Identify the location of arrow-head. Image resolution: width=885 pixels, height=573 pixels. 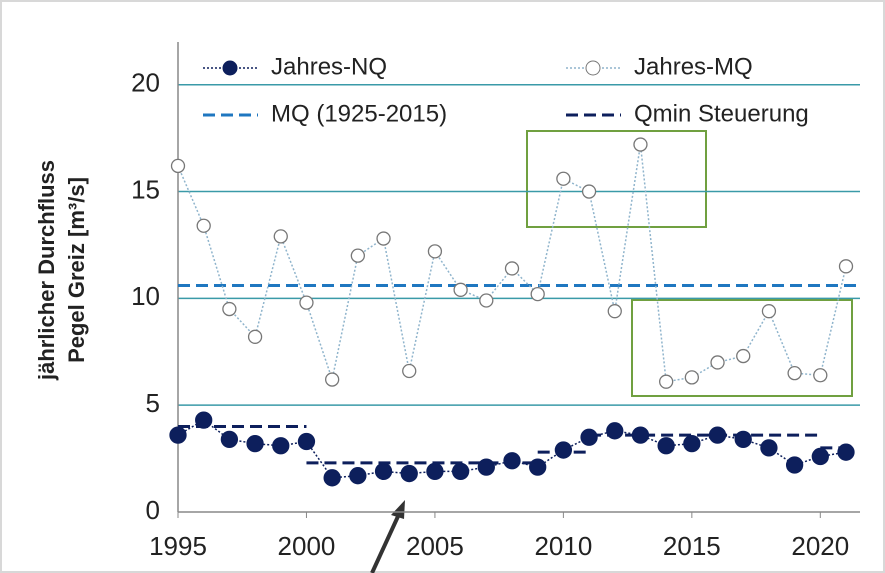
(398, 509).